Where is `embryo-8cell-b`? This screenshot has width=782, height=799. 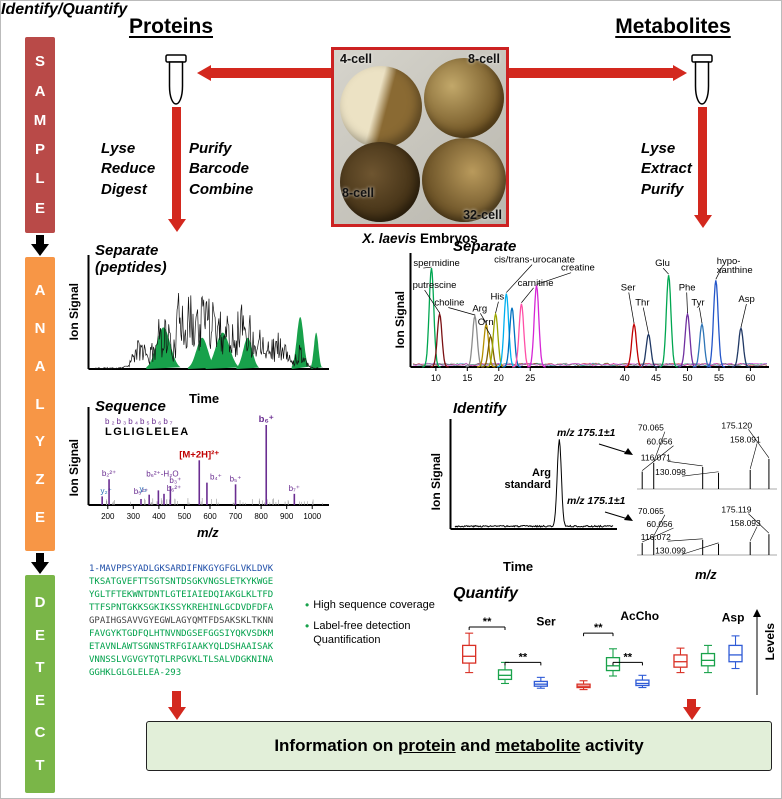
embryo-8cell-b is located at coordinates (380, 182).